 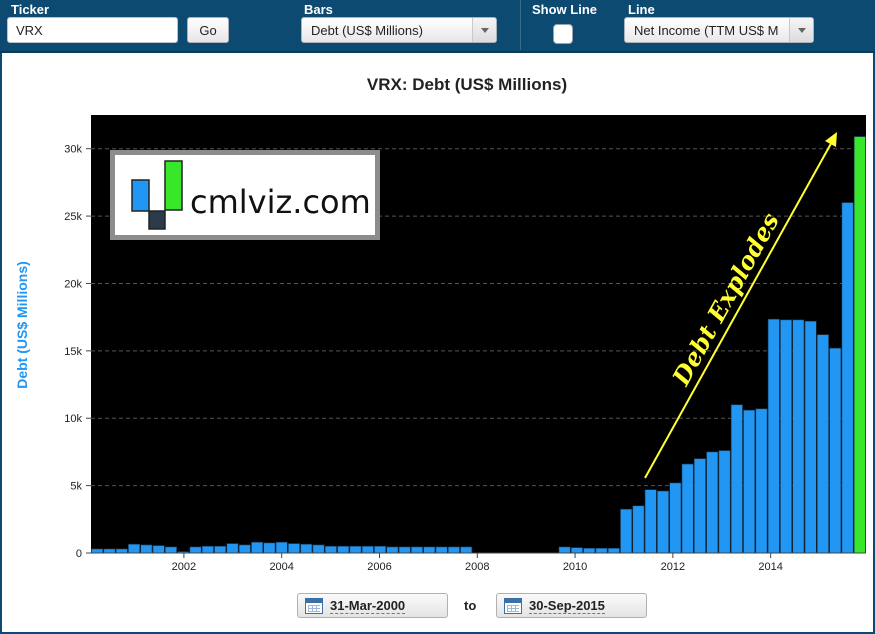 What do you see at coordinates (30, 9) in the screenshot?
I see `ticker-label: Ticker` at bounding box center [30, 9].